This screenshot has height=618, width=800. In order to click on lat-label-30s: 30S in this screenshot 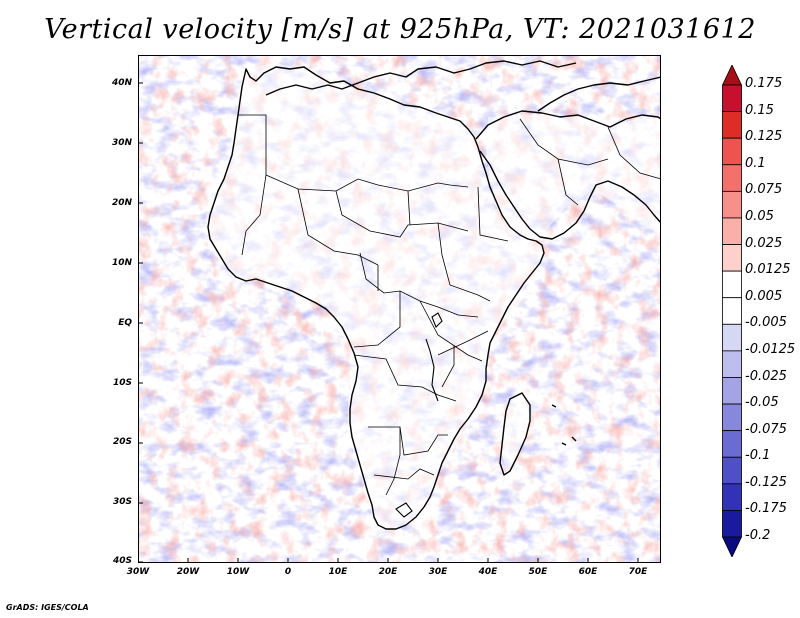, I will do `click(122, 502)`.